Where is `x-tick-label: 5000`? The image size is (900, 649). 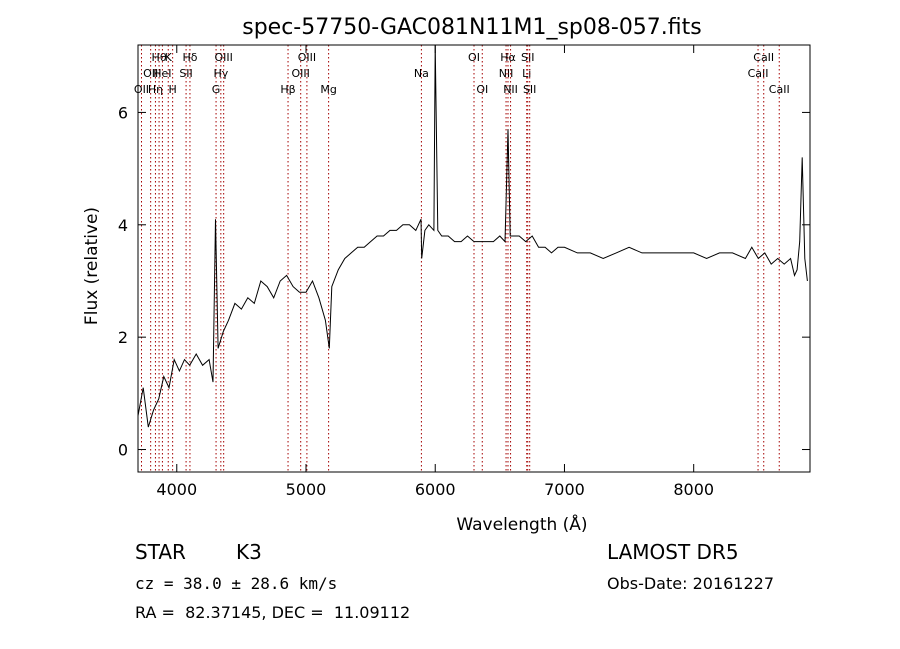 x-tick-label: 5000 is located at coordinates (306, 489).